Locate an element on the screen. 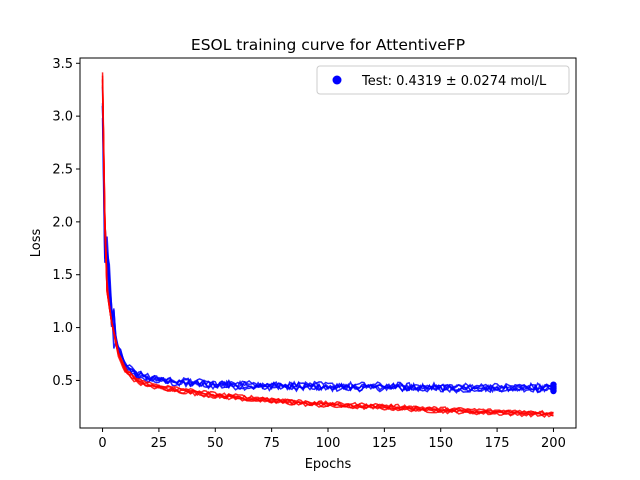  x-tick-label: 75 is located at coordinates (271, 443).